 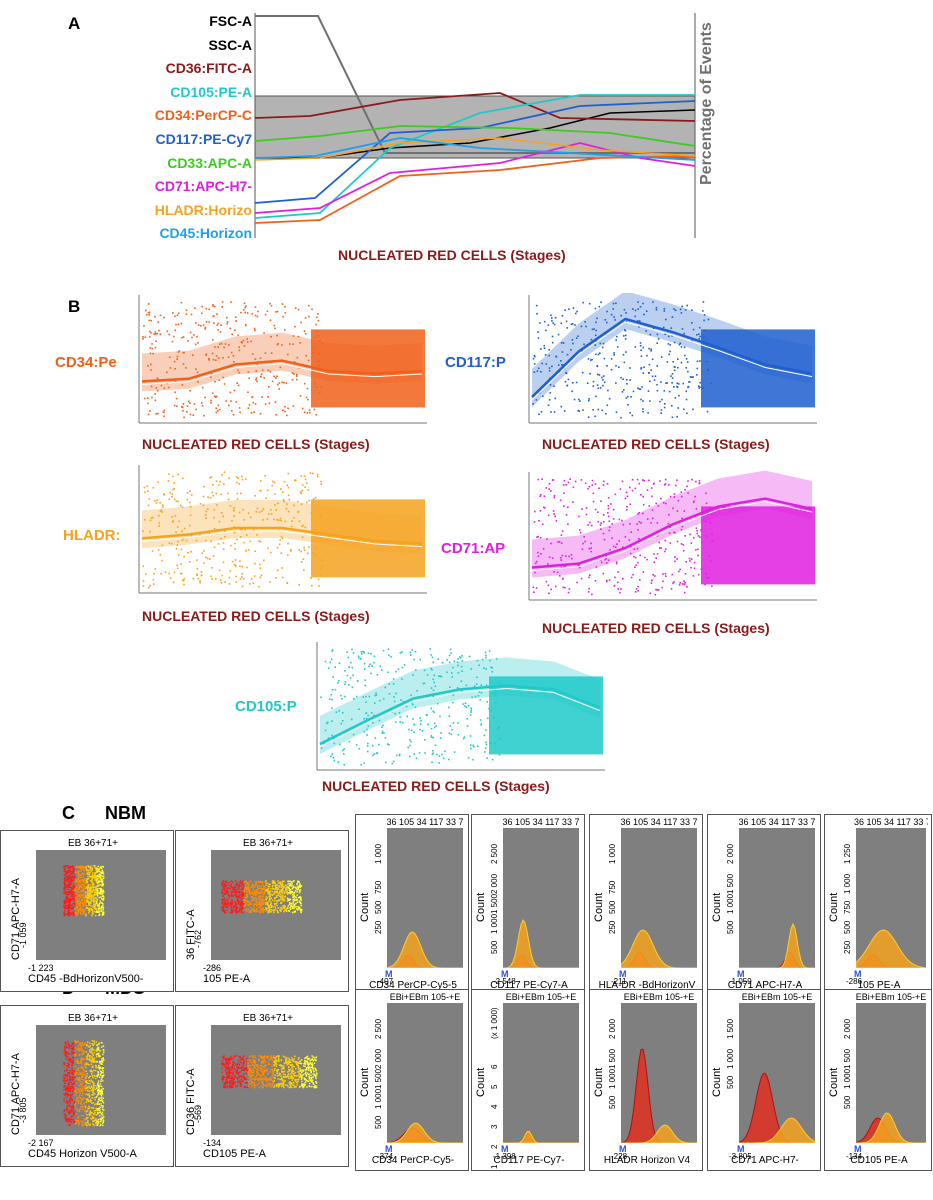 I want to click on panel-c-letter: C, so click(x=68, y=813).